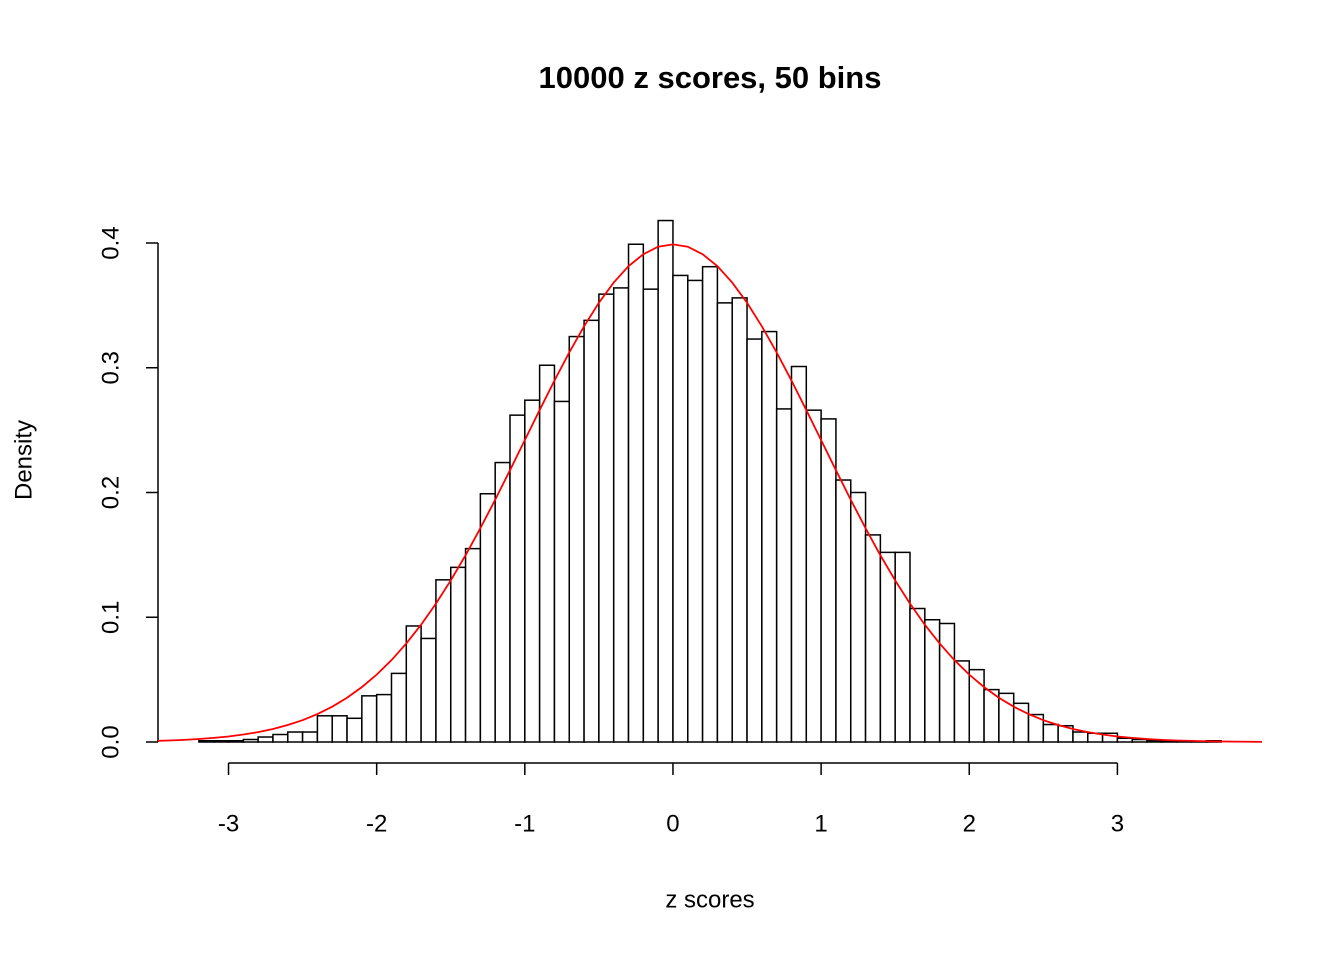 The width and height of the screenshot is (1344, 960). I want to click on x-tick-label: -3, so click(228, 823).